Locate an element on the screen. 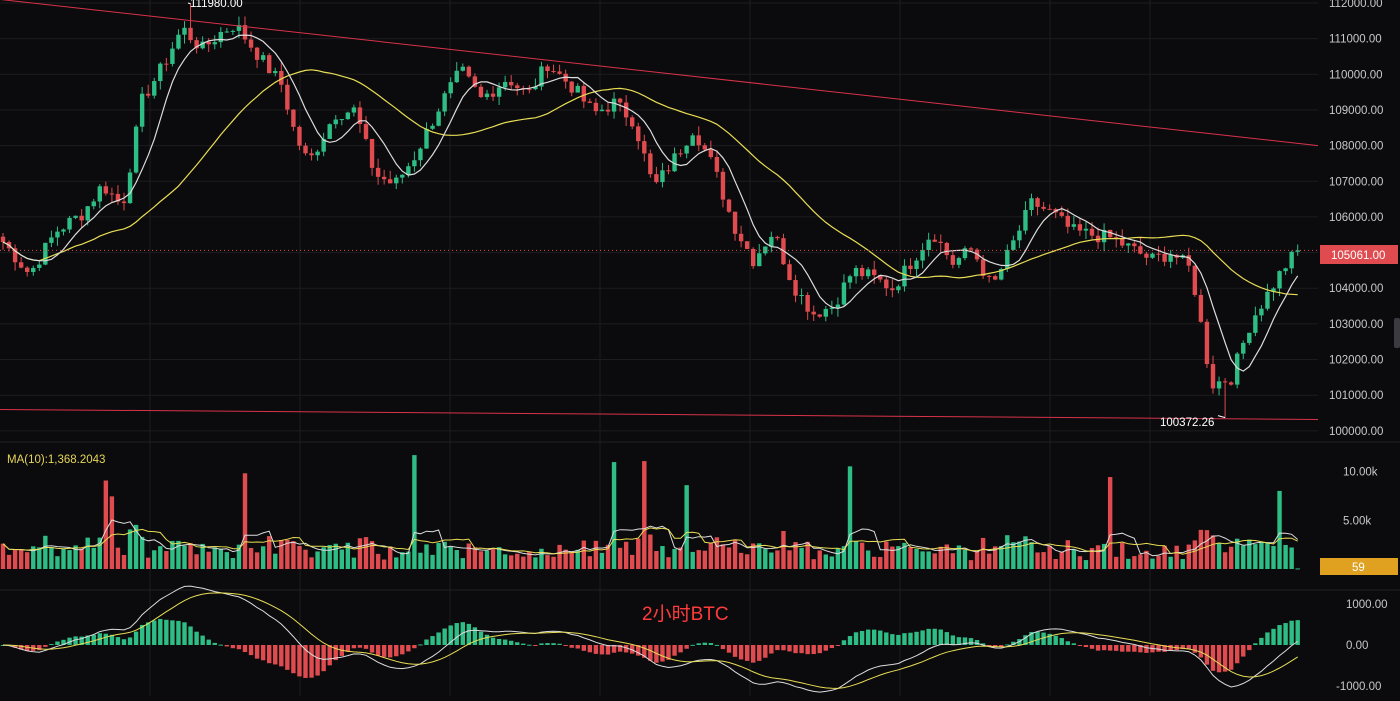 This screenshot has height=701, width=1400. current-volume-badge is located at coordinates (1359, 566).